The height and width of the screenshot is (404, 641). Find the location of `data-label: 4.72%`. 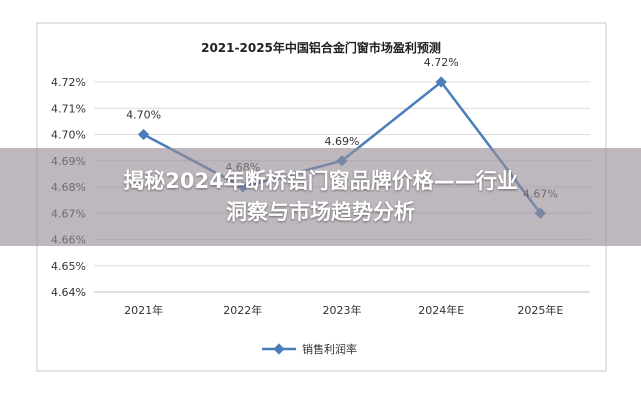

data-label: 4.72% is located at coordinates (441, 62).